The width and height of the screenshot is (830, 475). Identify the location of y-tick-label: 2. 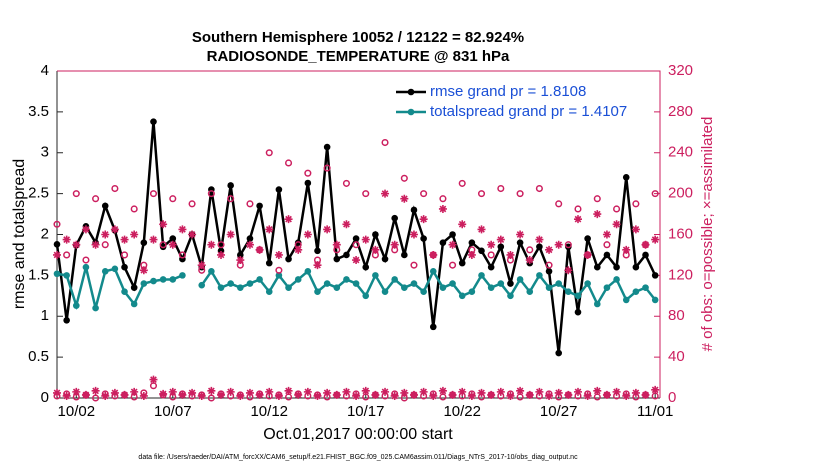
(45, 233).